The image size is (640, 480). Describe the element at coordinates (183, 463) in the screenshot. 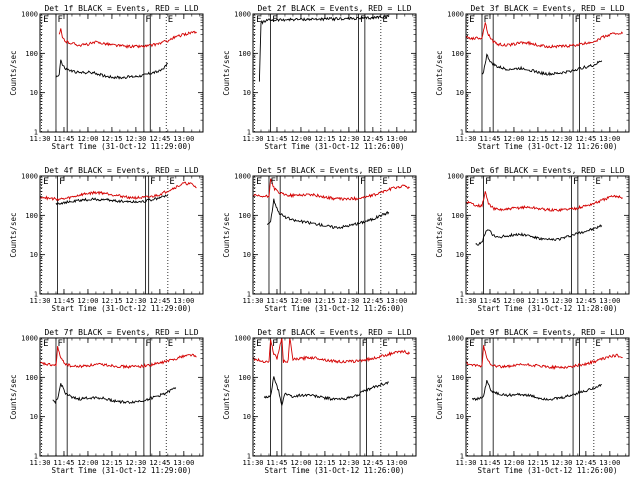

I see `x-tick-label-7-6: 13:00` at that location.